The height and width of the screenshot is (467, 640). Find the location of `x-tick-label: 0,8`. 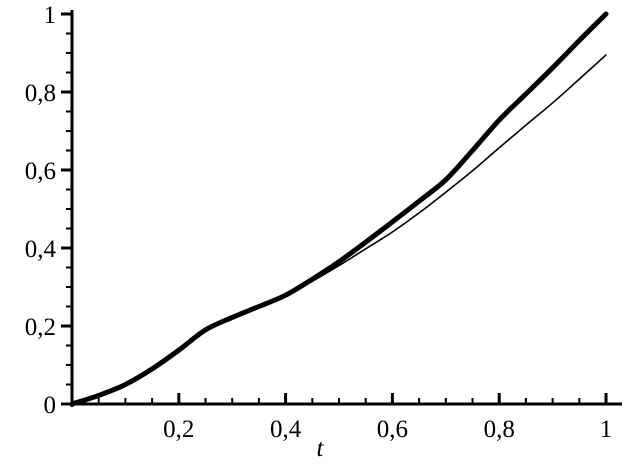

x-tick-label: 0,8 is located at coordinates (499, 429).